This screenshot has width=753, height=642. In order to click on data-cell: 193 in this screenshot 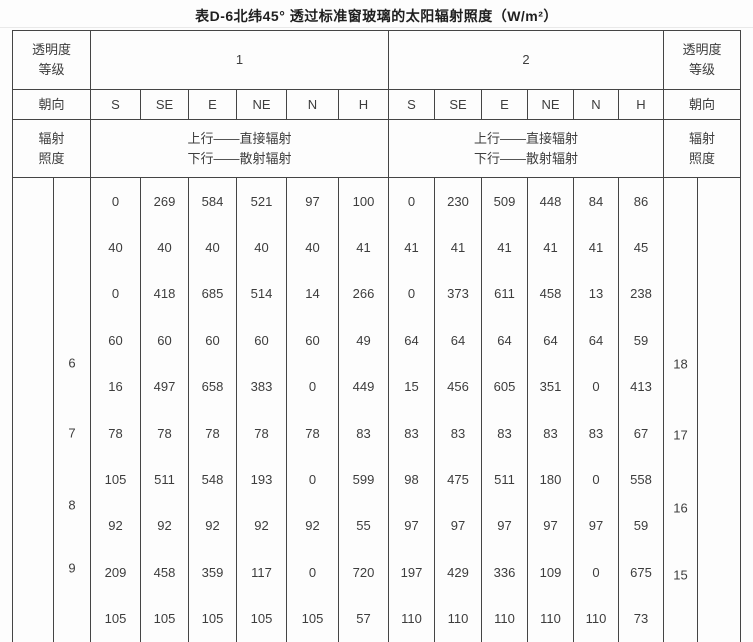, I will do `click(261, 480)`.